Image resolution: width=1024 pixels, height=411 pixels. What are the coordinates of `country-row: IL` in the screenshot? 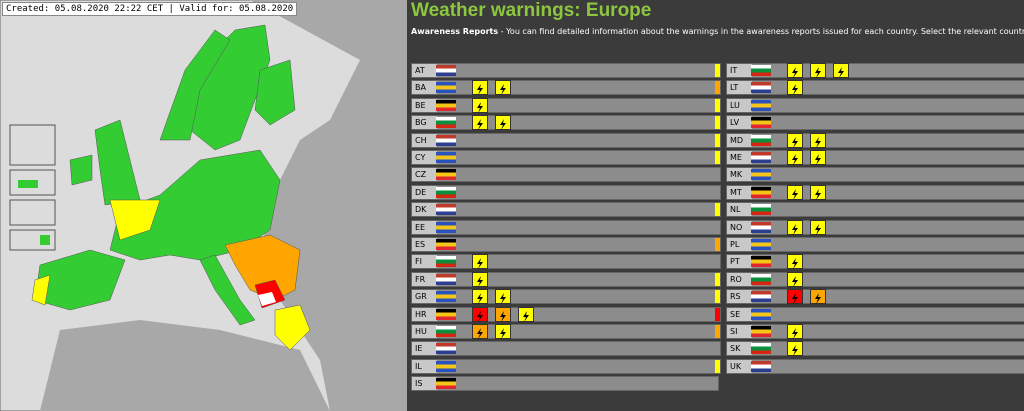 It's located at (566, 366).